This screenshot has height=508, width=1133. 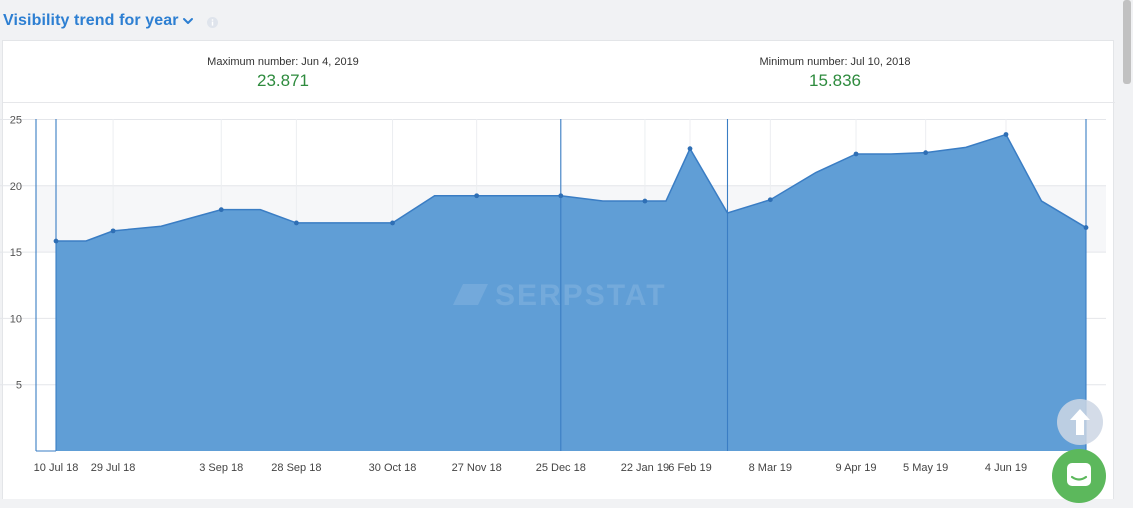 I want to click on chevron-down-icon, so click(x=188, y=21).